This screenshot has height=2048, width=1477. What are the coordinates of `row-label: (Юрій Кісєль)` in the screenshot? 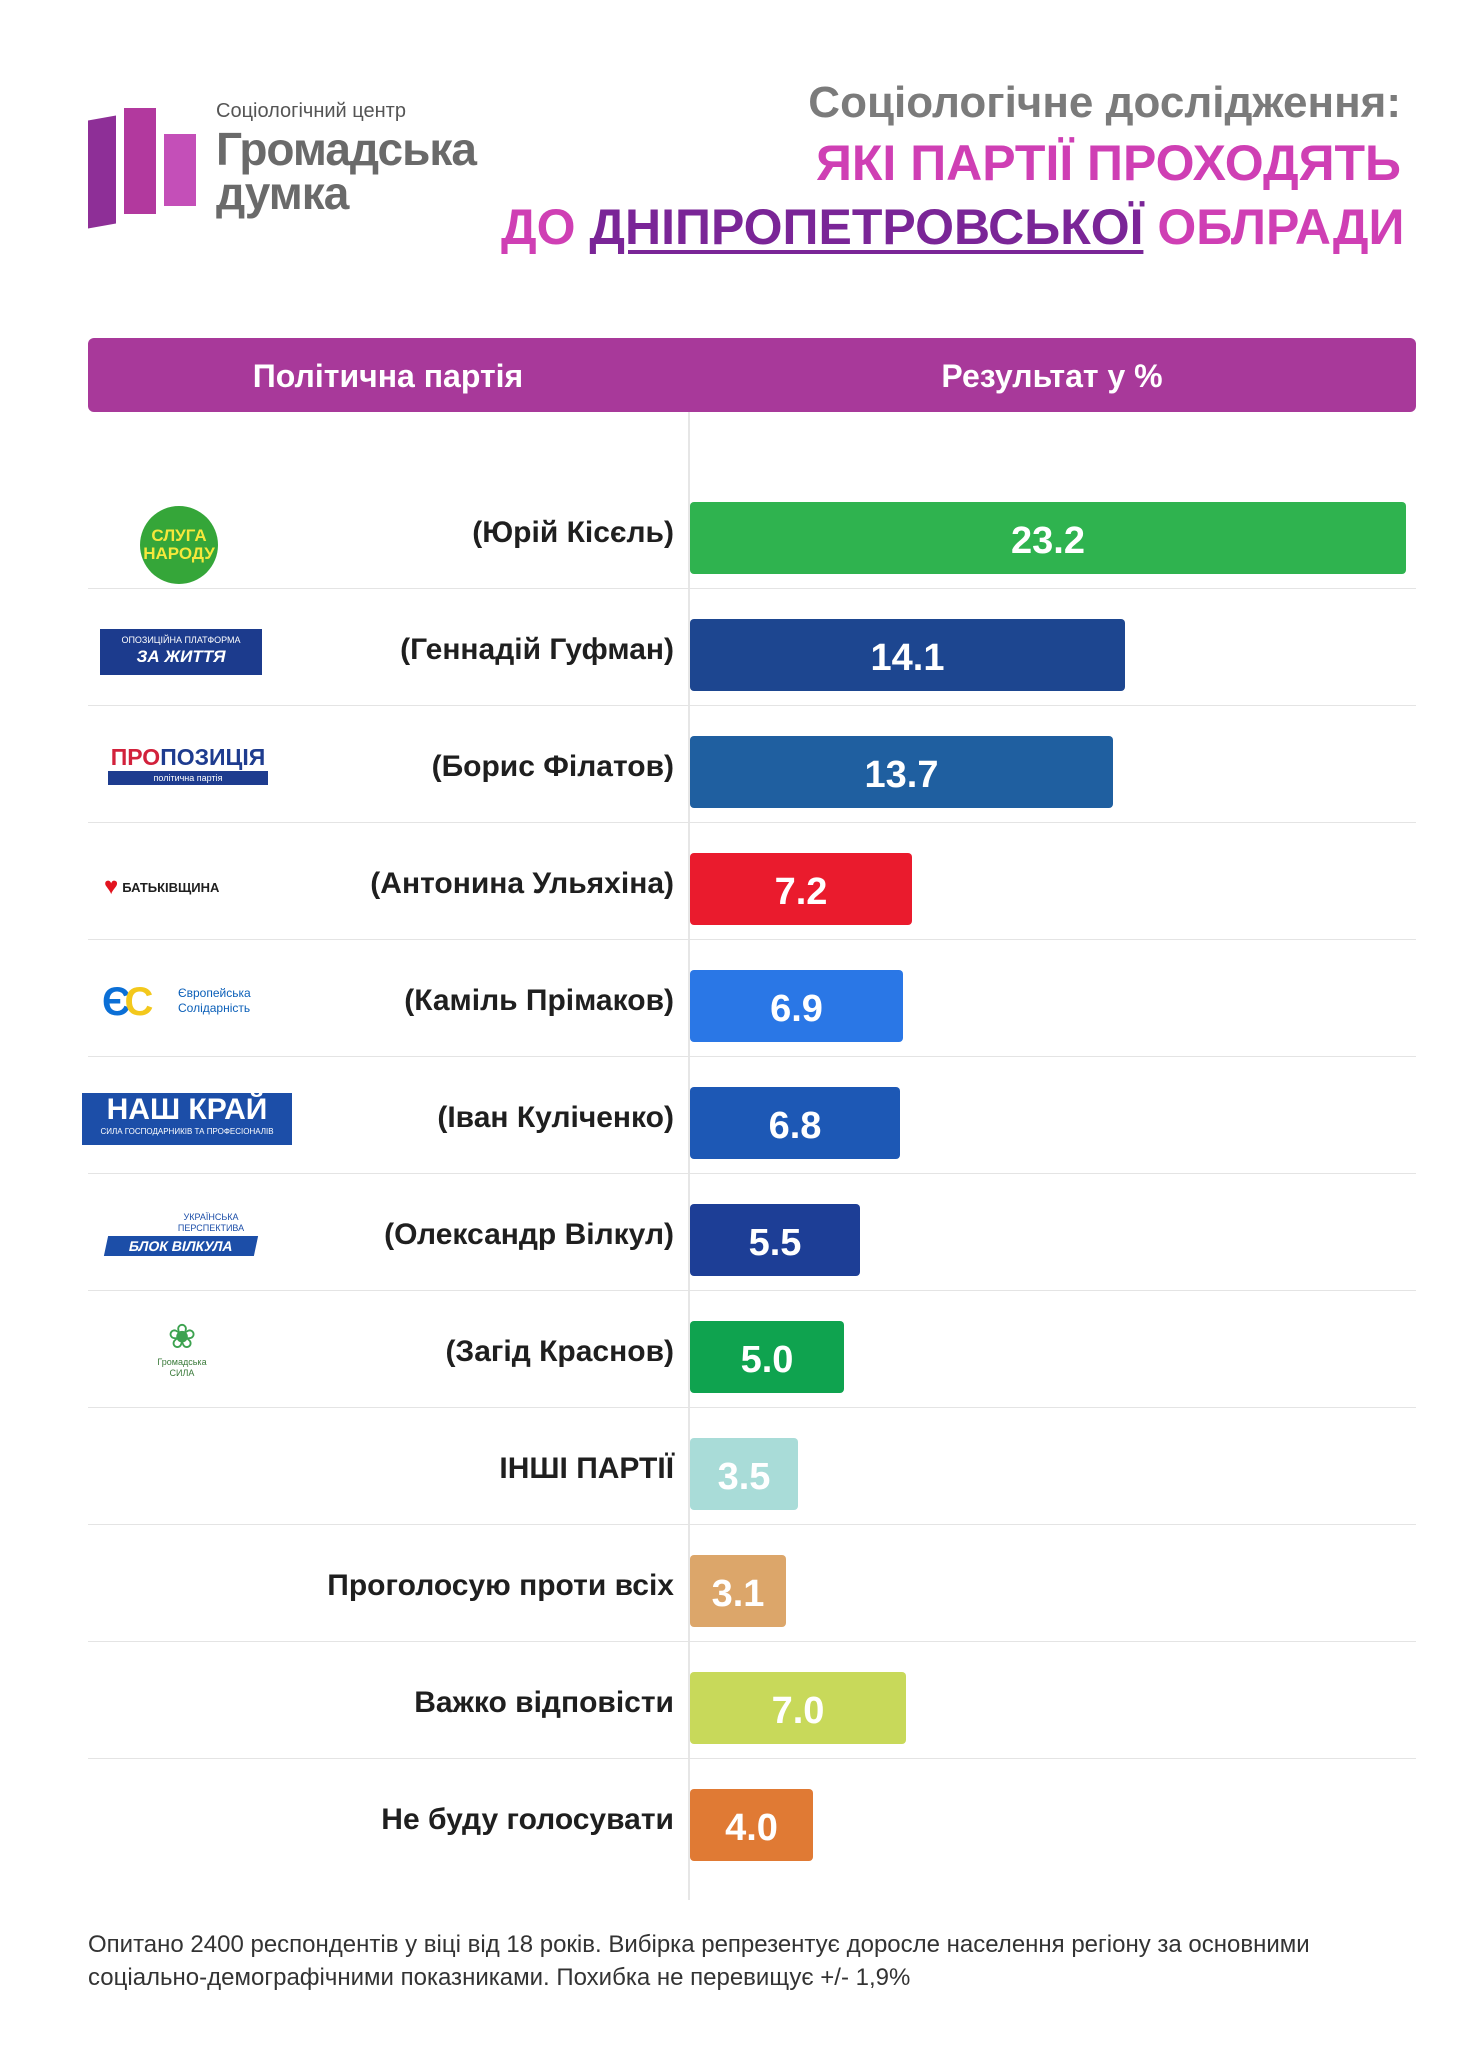 It's located at (573, 532).